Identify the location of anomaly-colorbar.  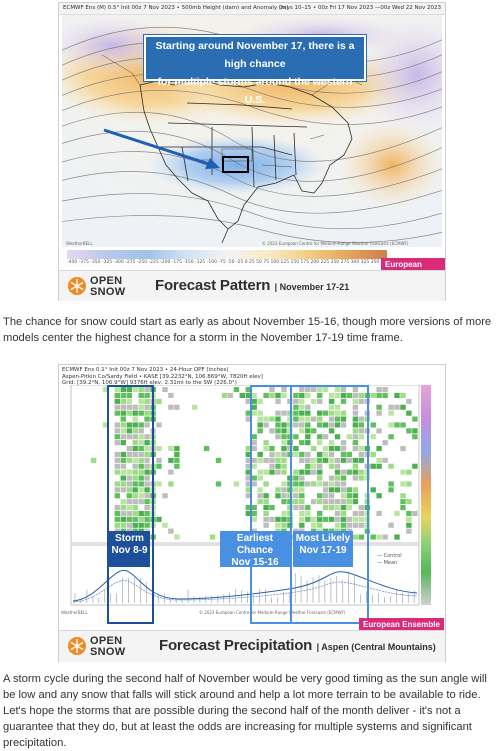
(227, 254).